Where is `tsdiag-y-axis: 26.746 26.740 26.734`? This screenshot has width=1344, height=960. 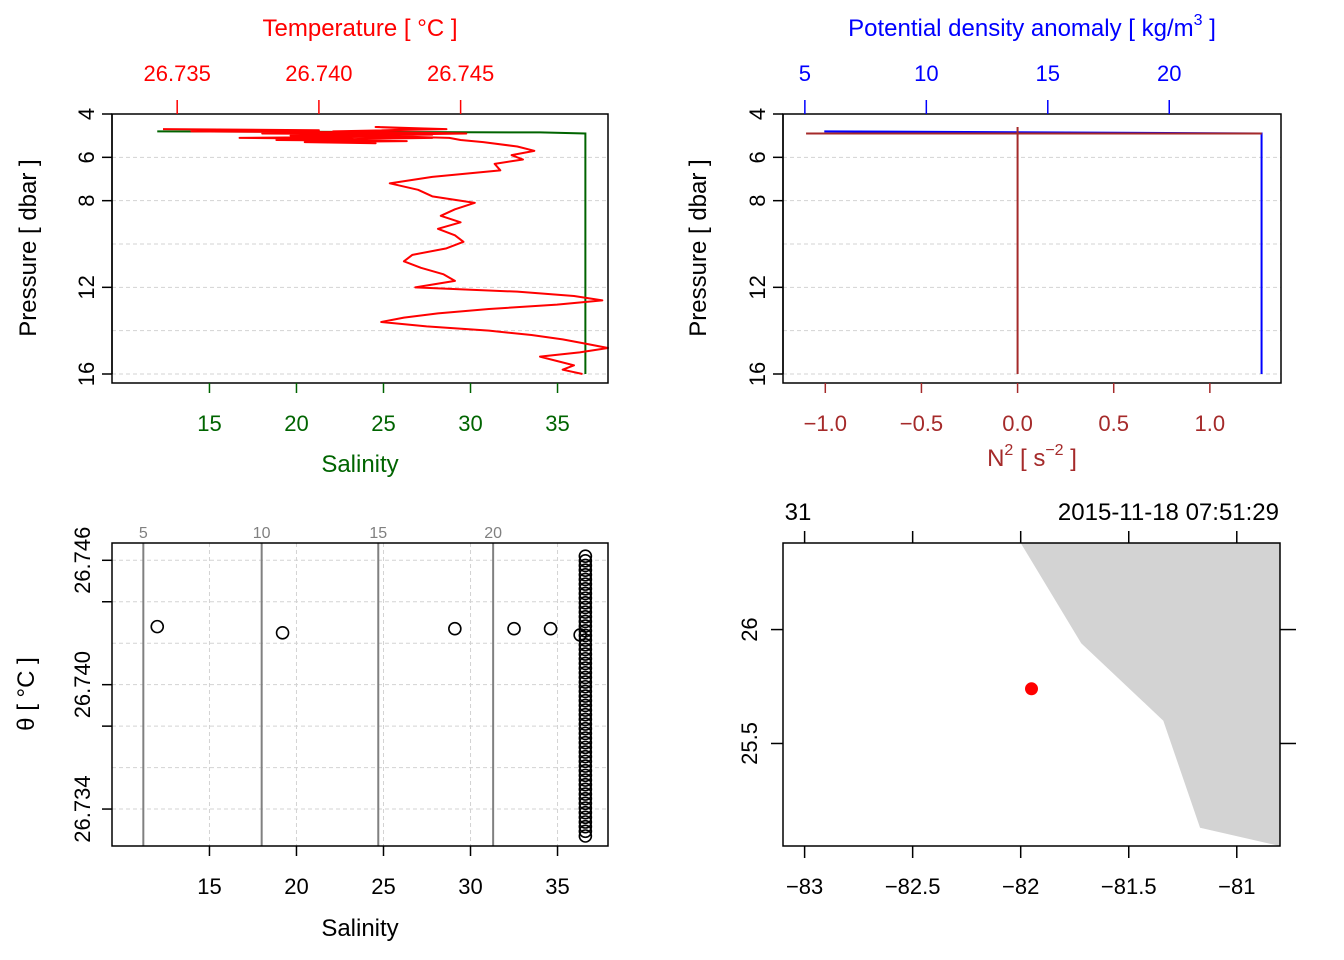
tsdiag-y-axis: 26.746 26.740 26.734 is located at coordinates (91, 685).